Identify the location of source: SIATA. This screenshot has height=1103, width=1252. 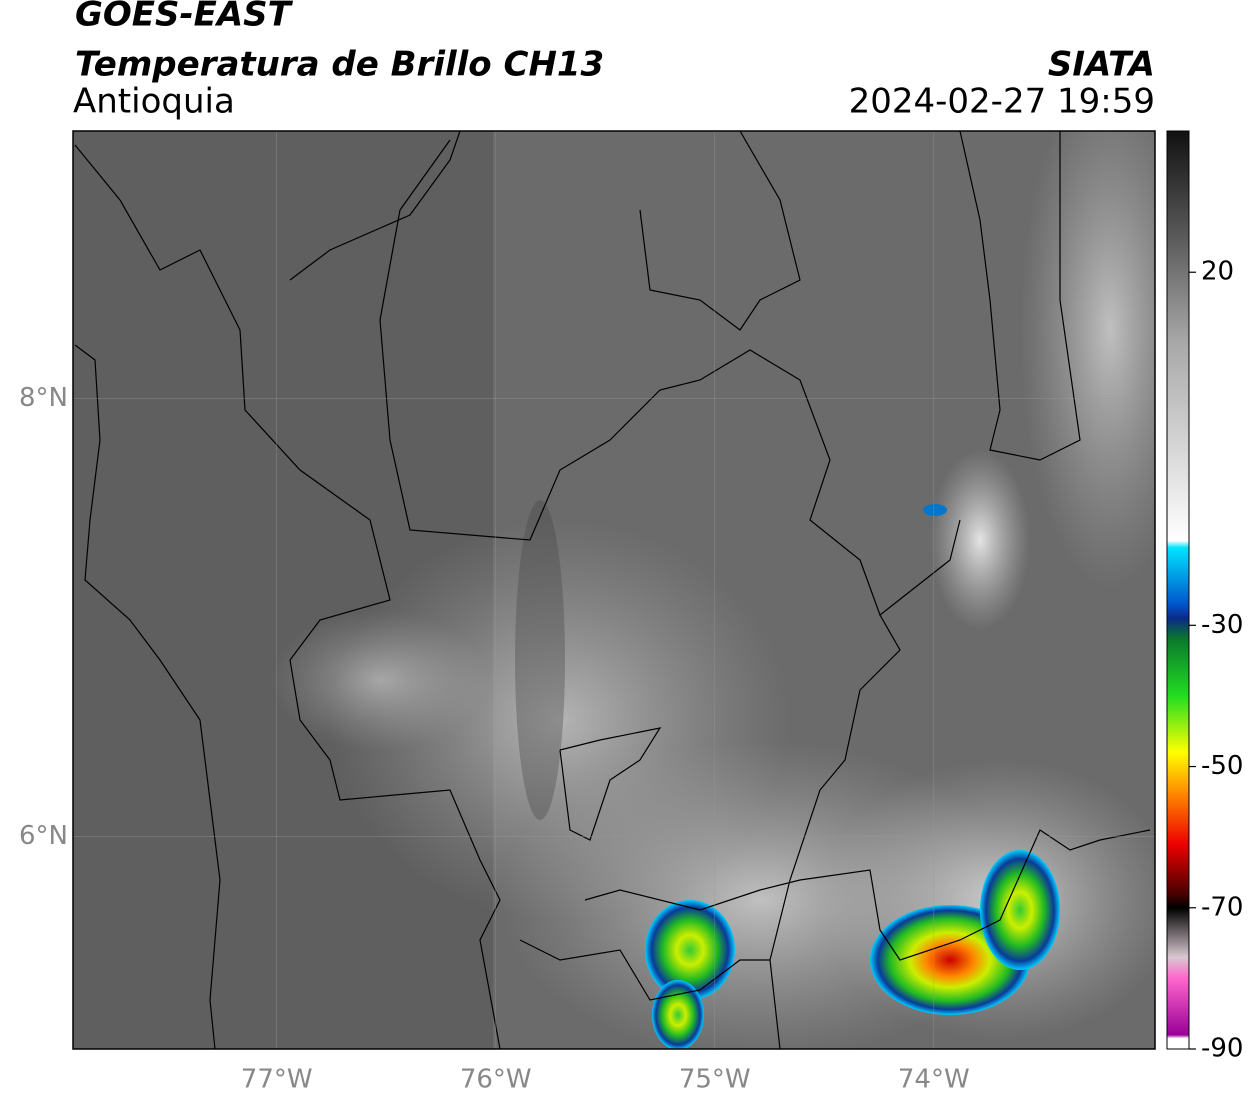
(1101, 65).